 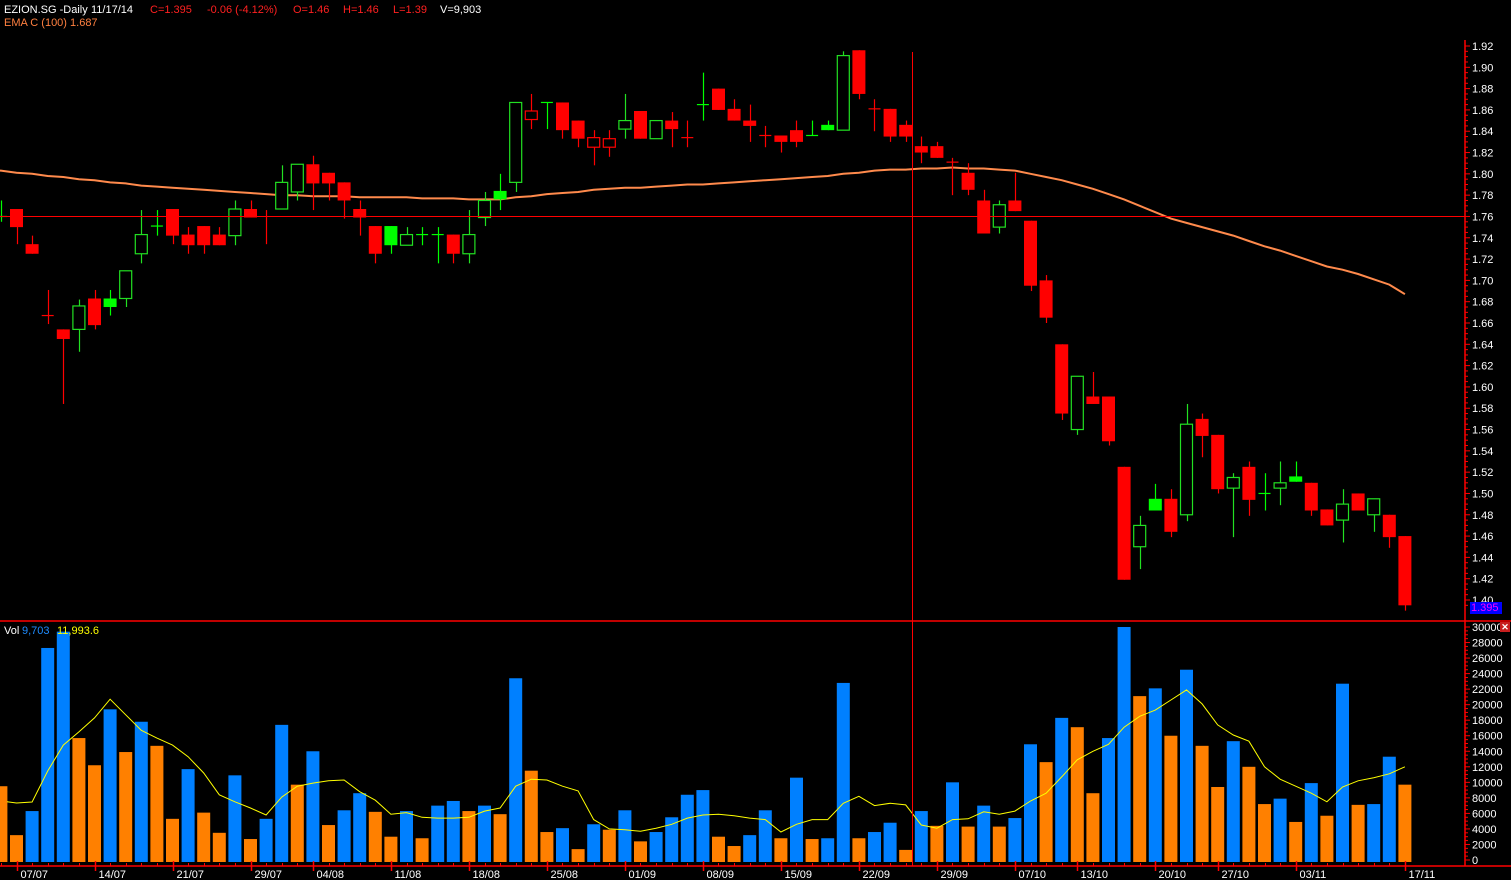 What do you see at coordinates (1422, 874) in the screenshot?
I see `x-tick-label: 17/11` at bounding box center [1422, 874].